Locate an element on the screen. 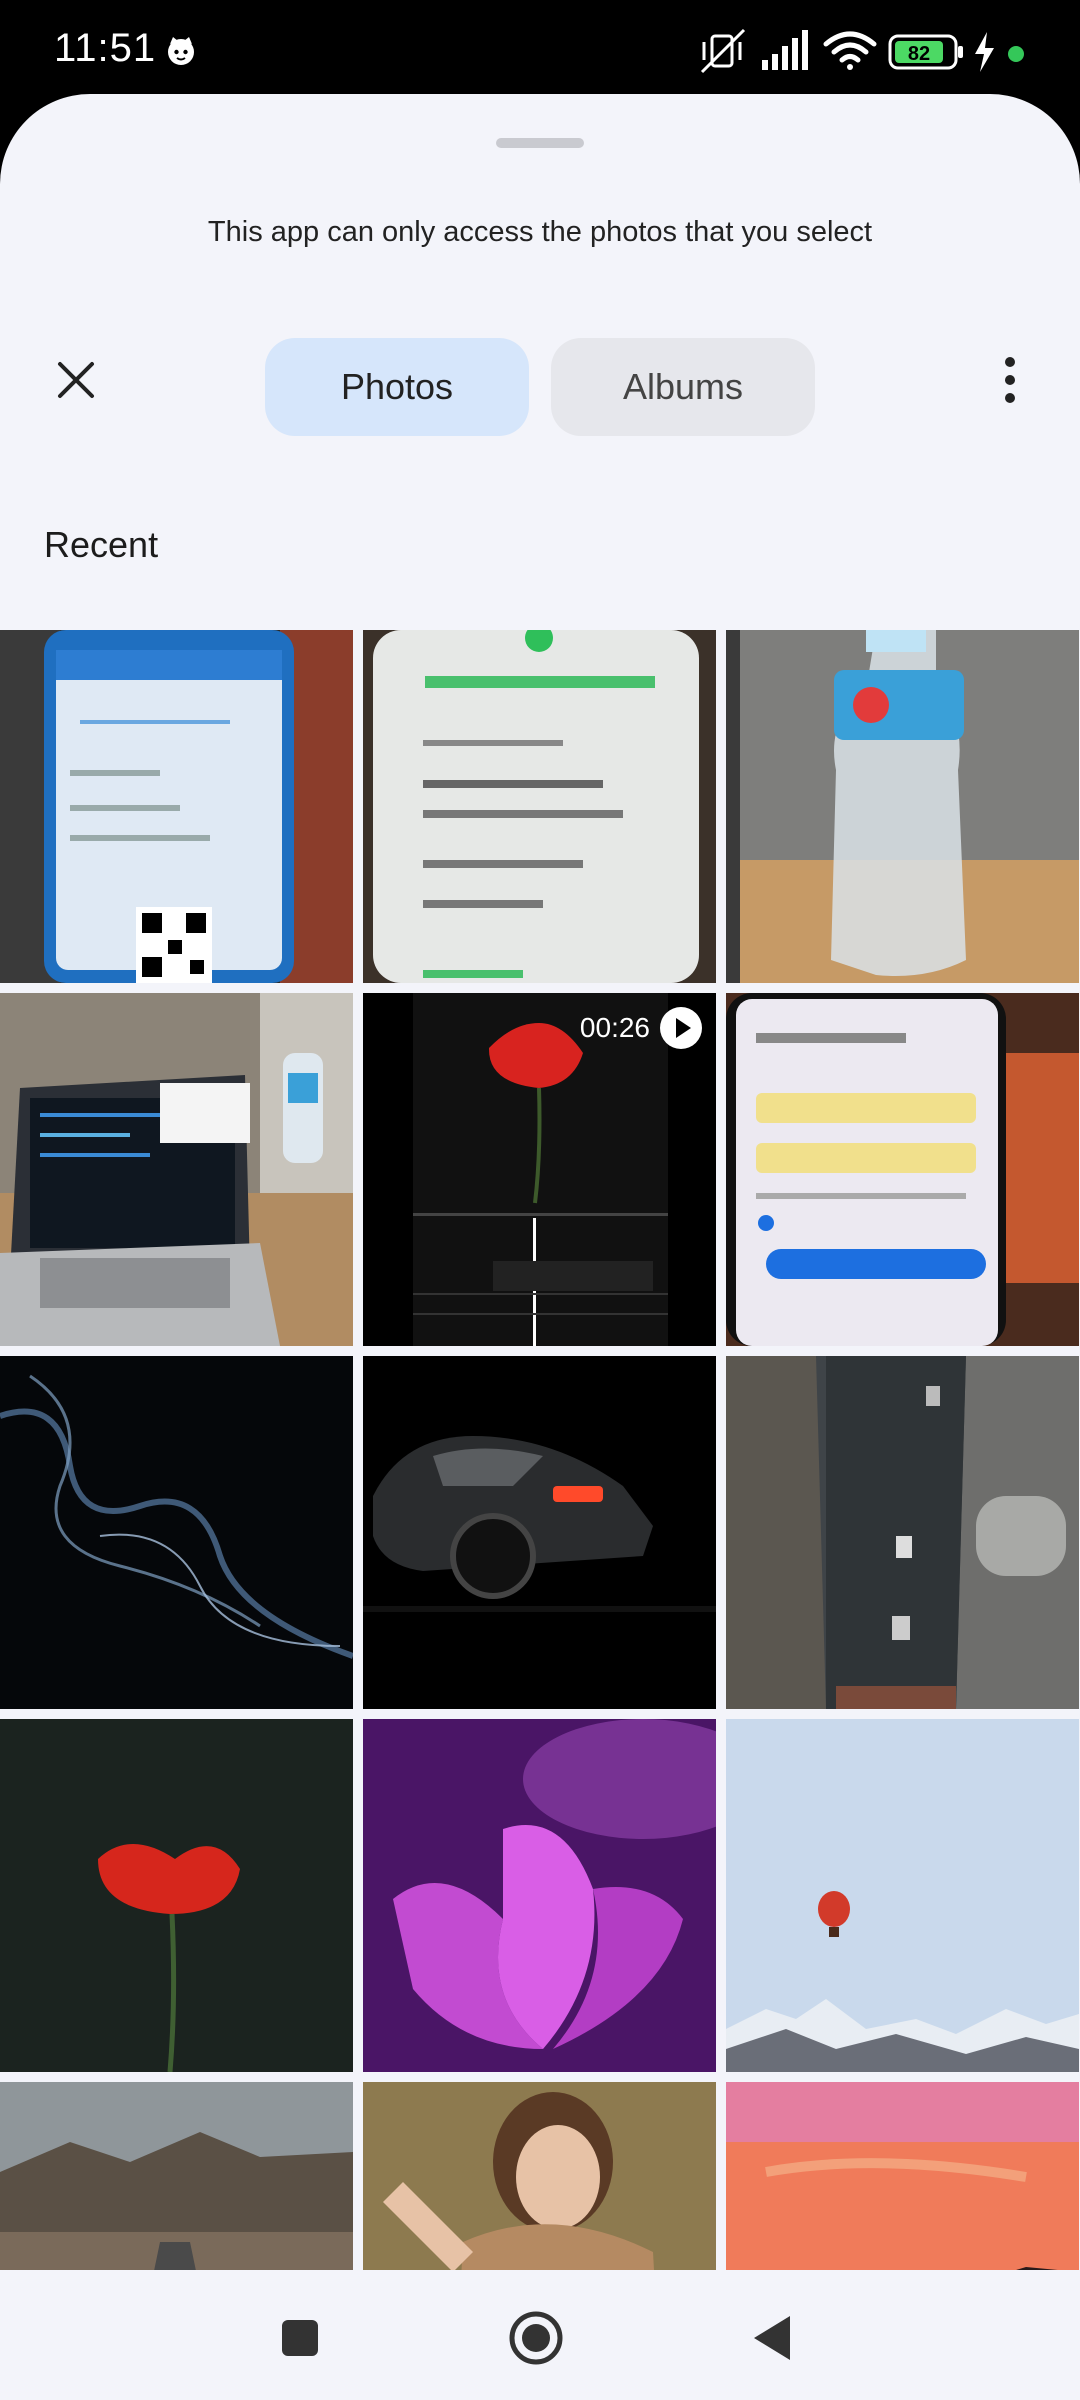 The height and width of the screenshot is (2400, 1080). back-button is located at coordinates (772, 2338).